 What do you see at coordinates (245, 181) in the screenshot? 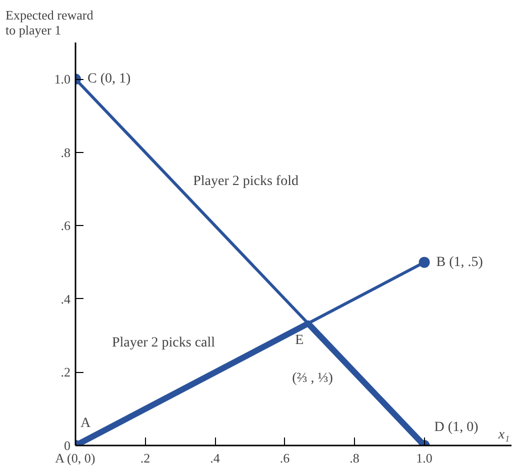
I see `annotation: Player 2 picks fold` at bounding box center [245, 181].